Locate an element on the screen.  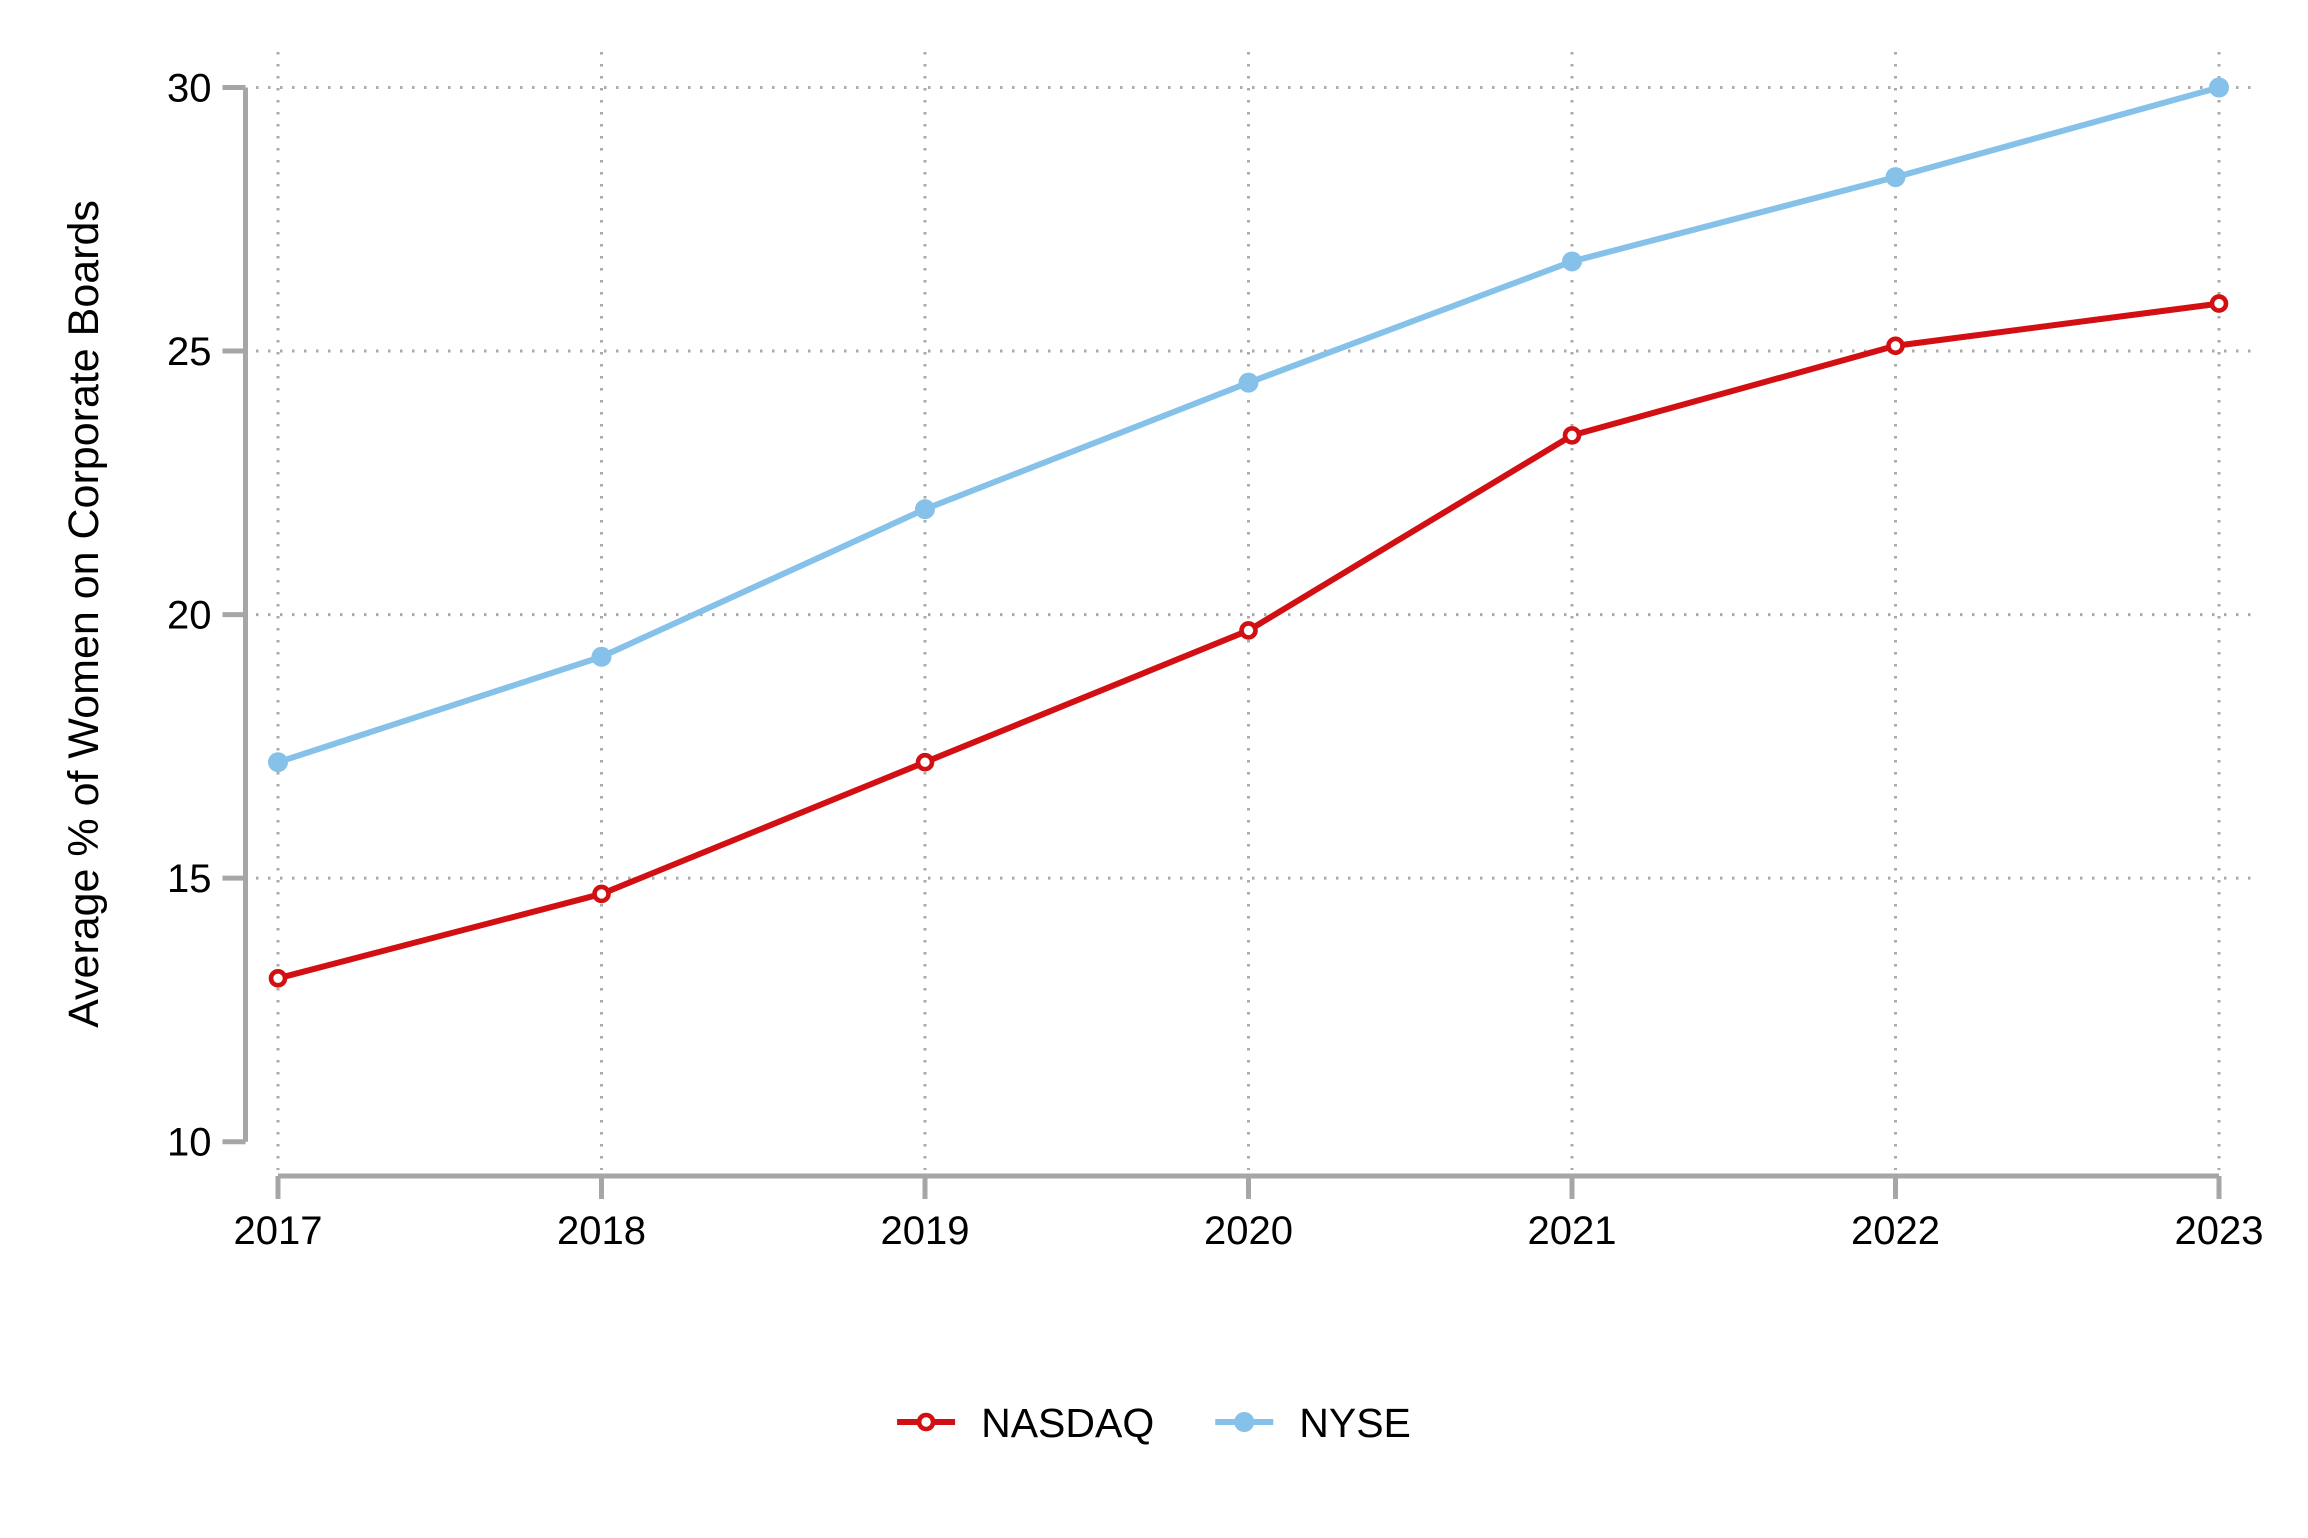
y-tick-label: 15 is located at coordinates (189, 879).